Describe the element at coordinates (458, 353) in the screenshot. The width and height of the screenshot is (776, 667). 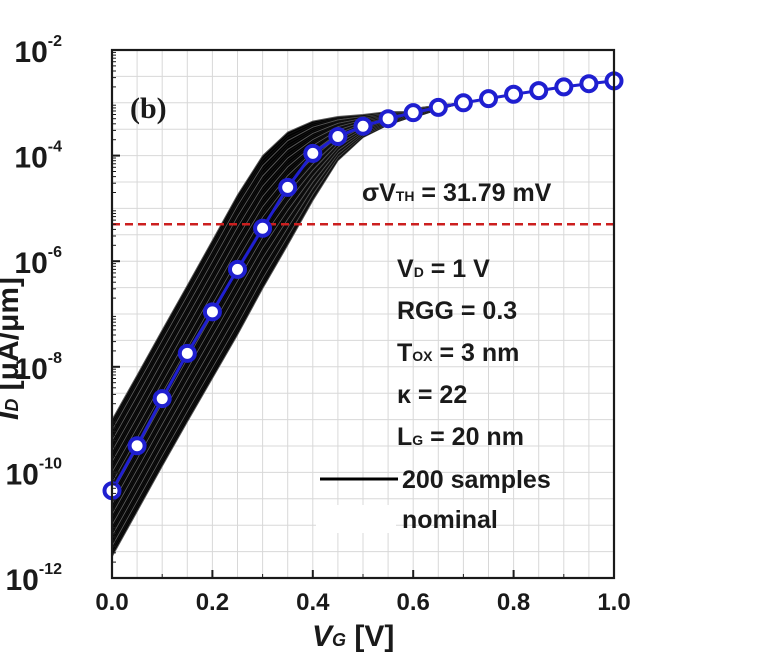
I see `tox-annotation: TOX = 3 nm` at that location.